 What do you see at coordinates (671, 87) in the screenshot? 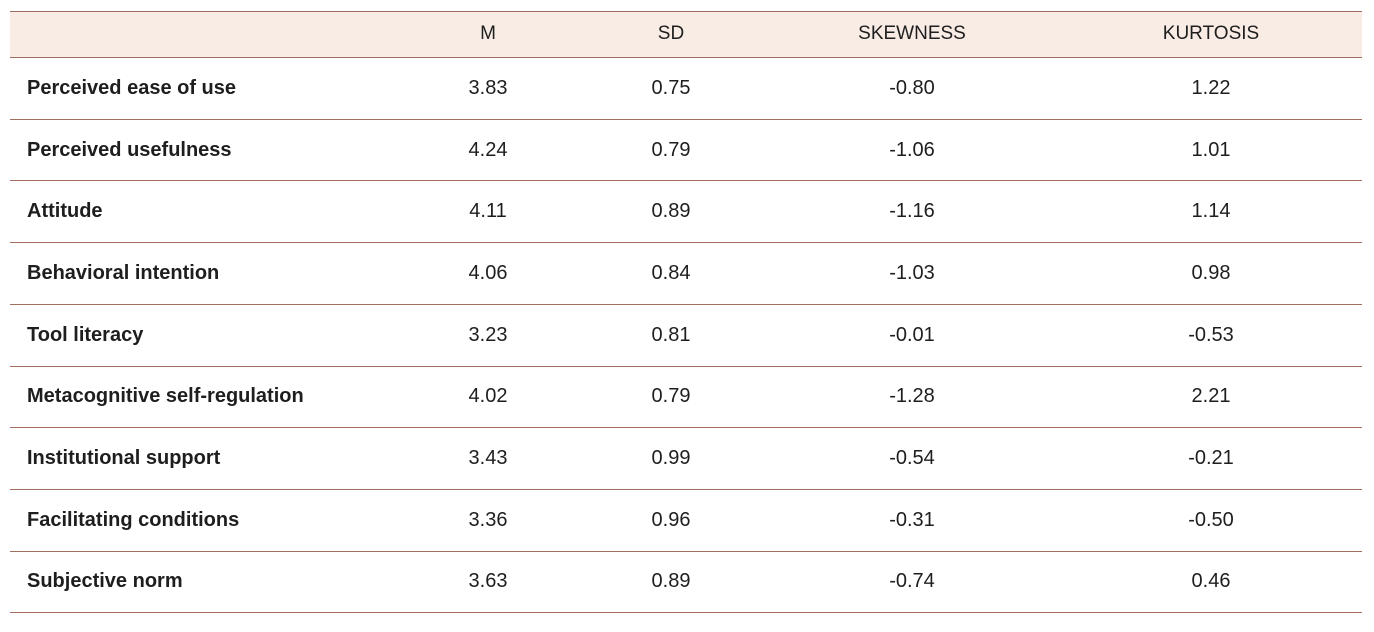
I see `value-cell: 0.75` at bounding box center [671, 87].